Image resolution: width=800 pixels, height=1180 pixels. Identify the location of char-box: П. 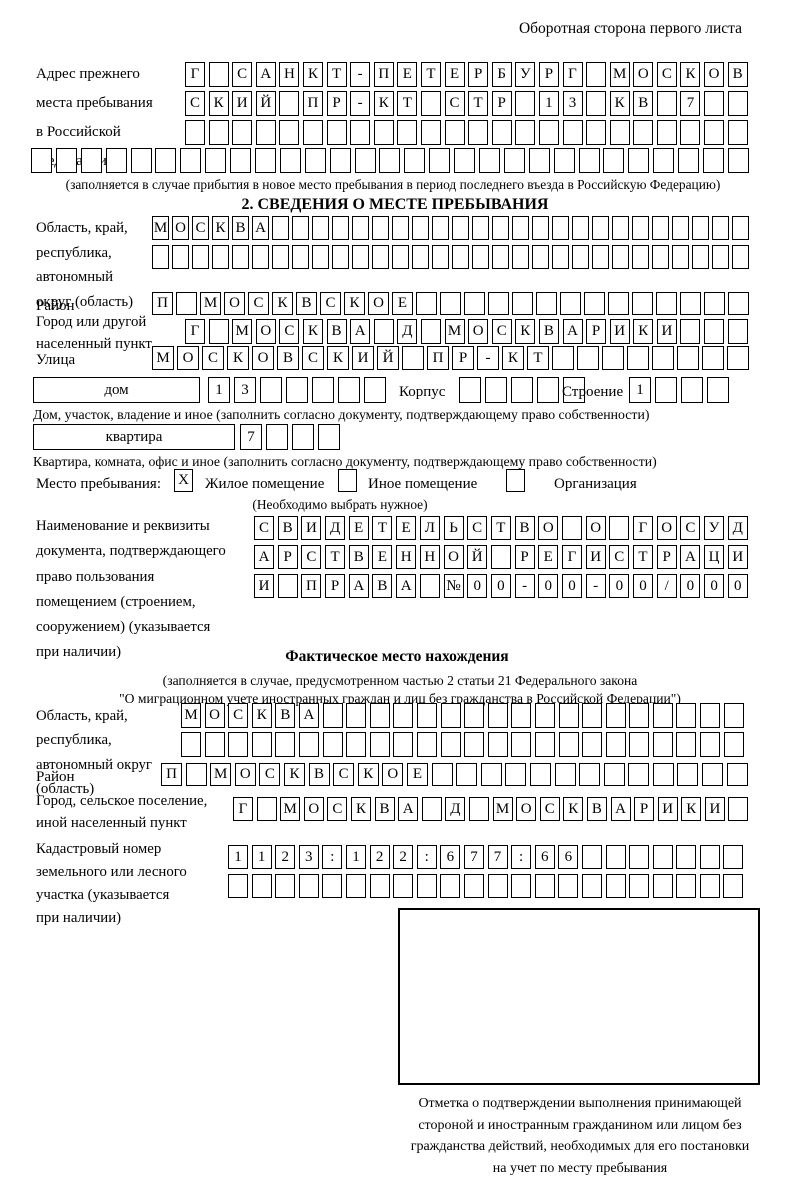
(162, 303).